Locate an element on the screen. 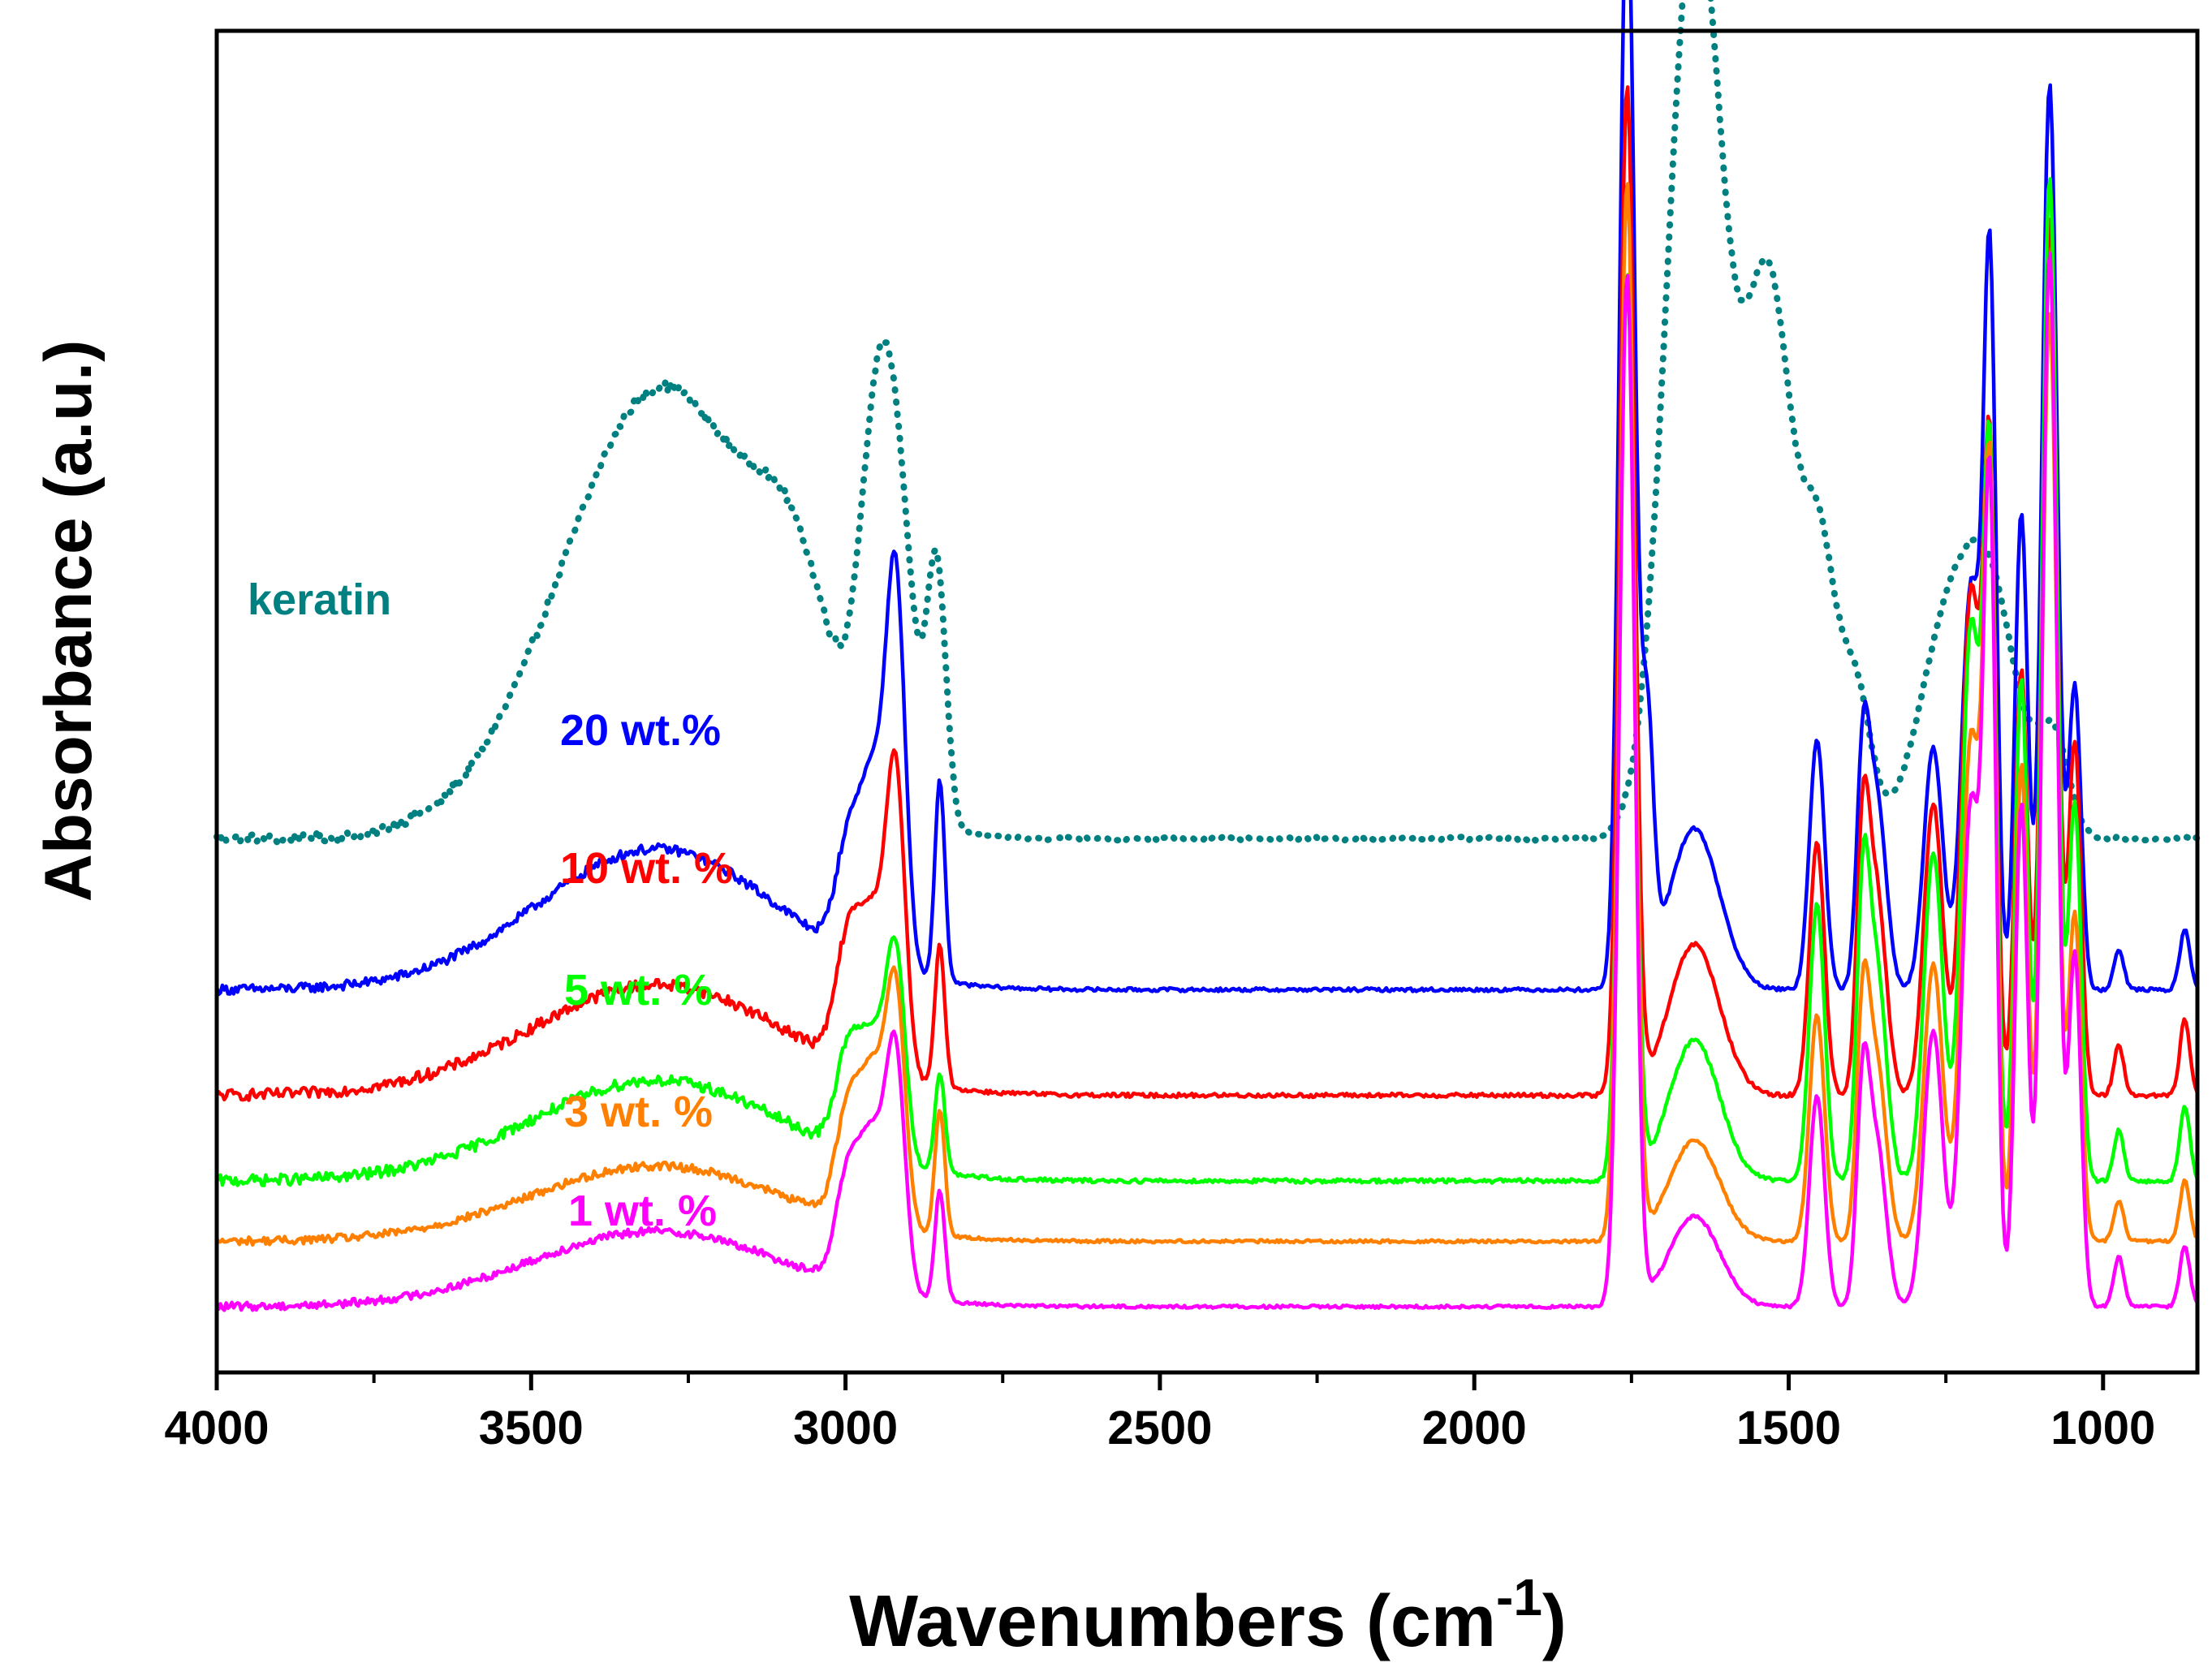  x-tick-label: 1500 is located at coordinates (1788, 1428).